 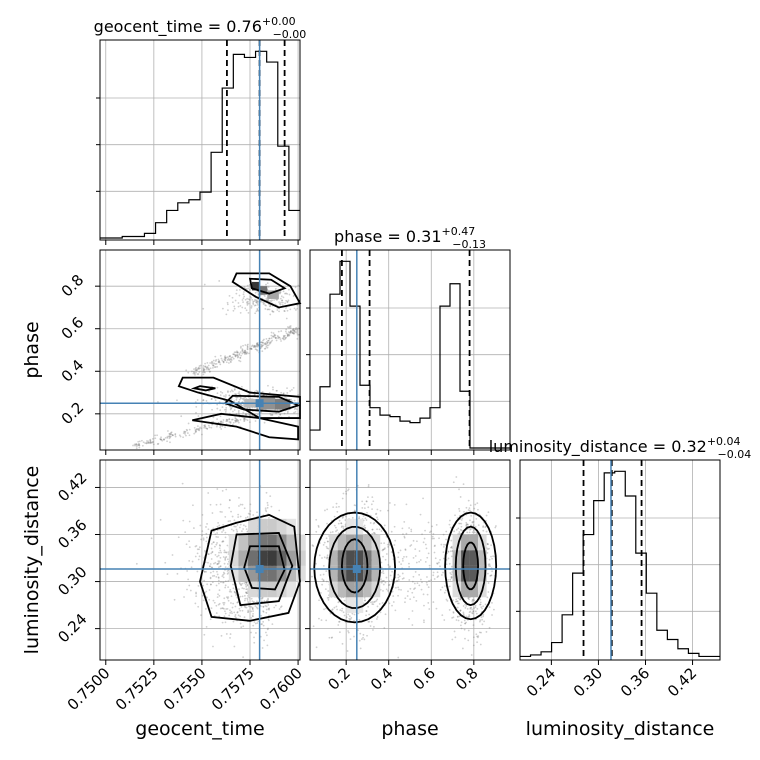 I want to click on panel-phase-vs-geocent-time: 0.20.40.60.8, so click(x=180, y=352).